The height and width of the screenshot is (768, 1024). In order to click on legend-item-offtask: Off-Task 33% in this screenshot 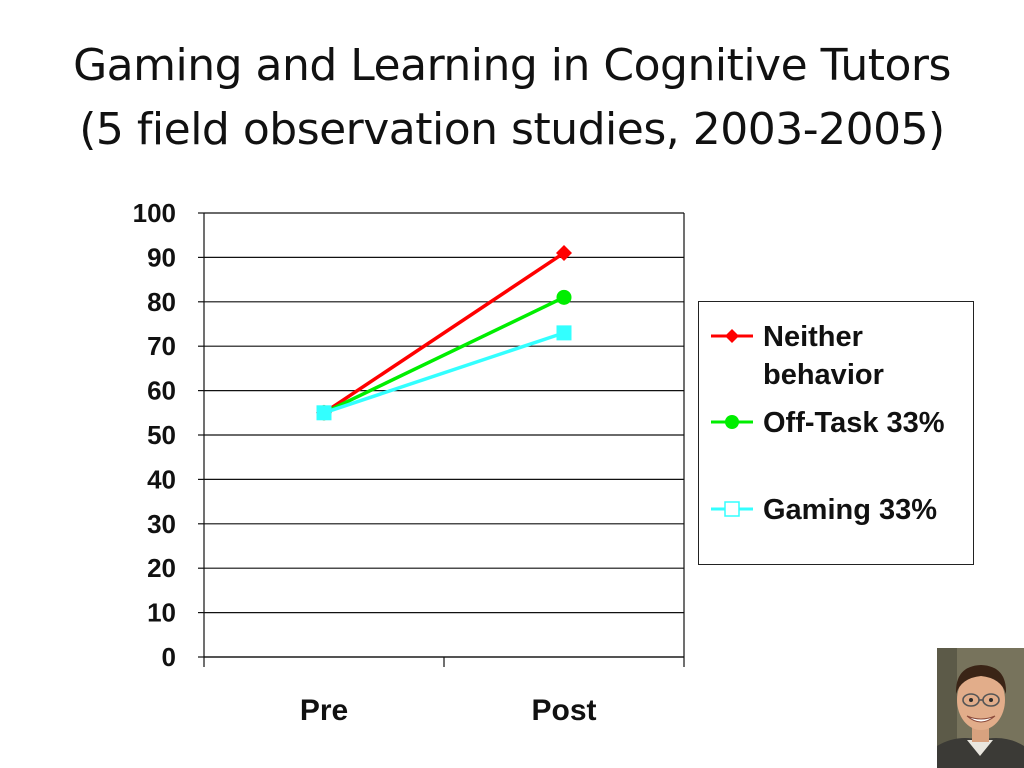, I will do `click(841, 424)`.